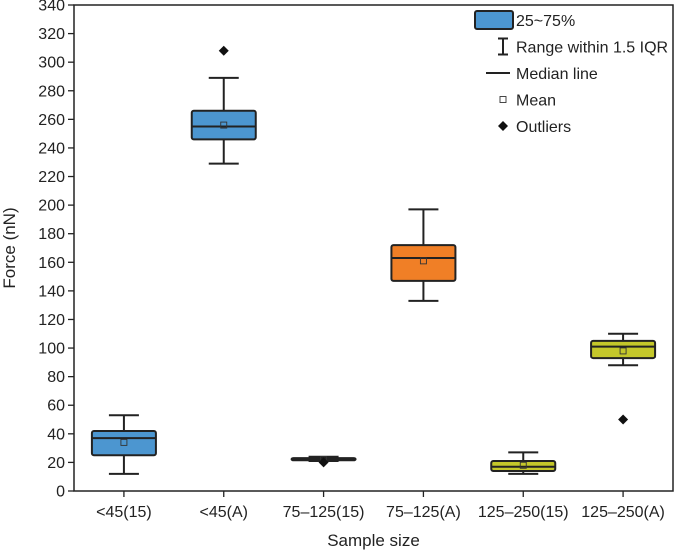  I want to click on legend-item: Outliers, so click(534, 127).